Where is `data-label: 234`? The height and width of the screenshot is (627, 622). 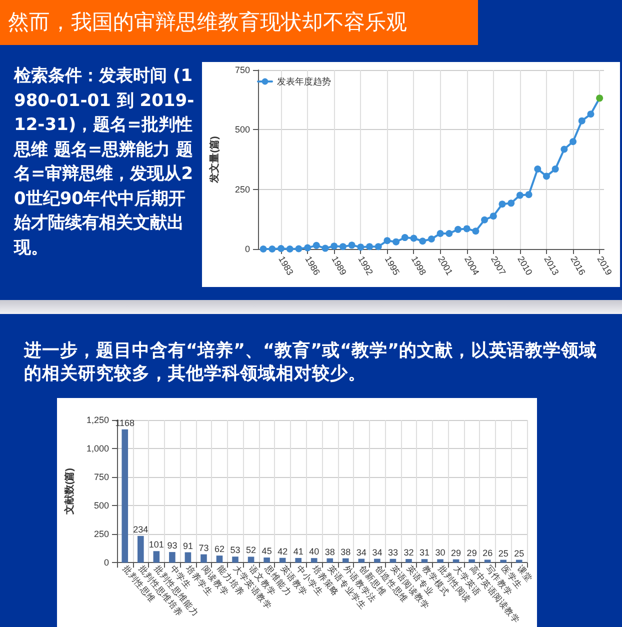
data-label: 234 is located at coordinates (140, 529).